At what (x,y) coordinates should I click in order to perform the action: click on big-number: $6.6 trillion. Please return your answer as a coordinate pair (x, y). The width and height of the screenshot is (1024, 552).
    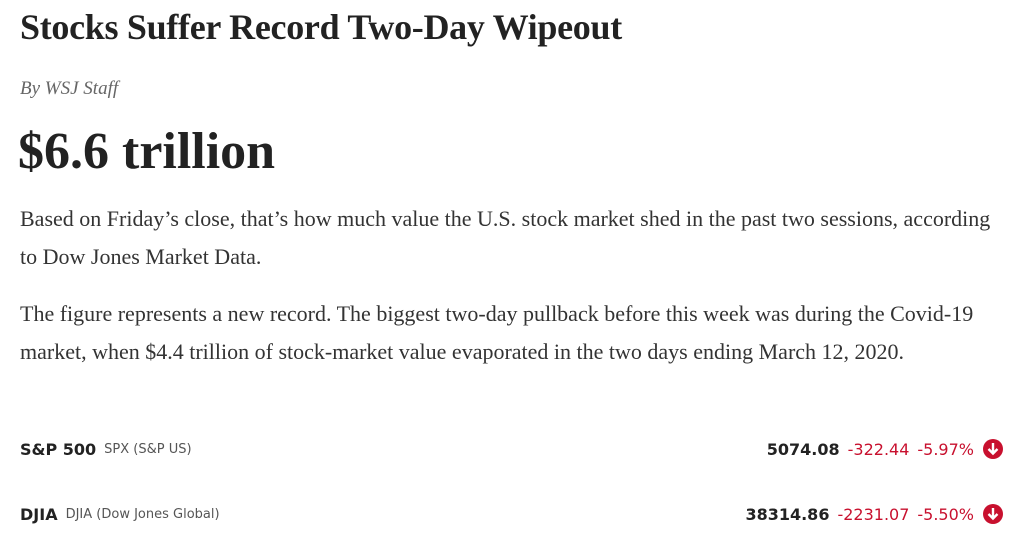
    Looking at the image, I should click on (147, 151).